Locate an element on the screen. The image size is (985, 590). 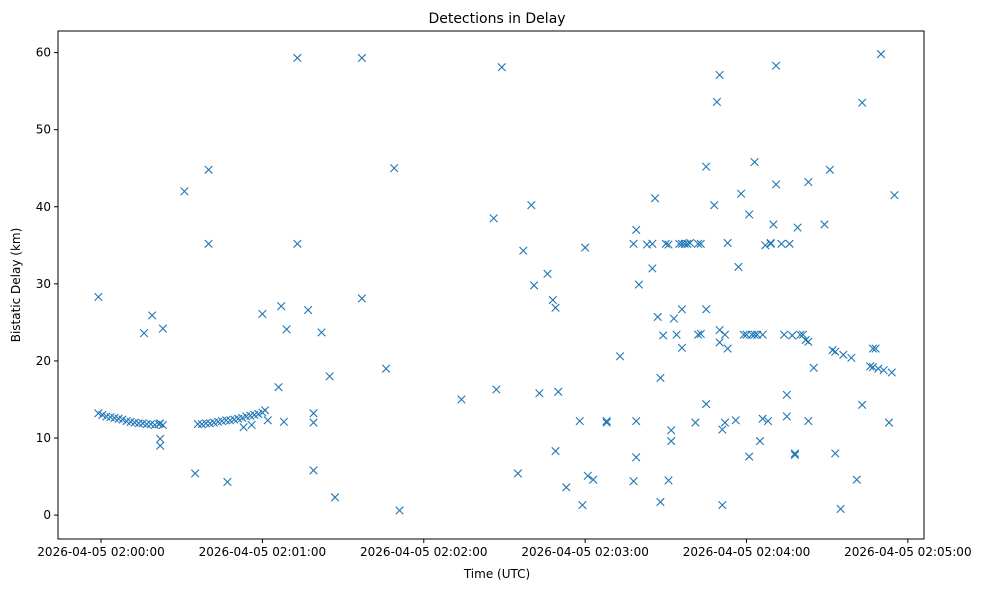
y-tick-label: 20 is located at coordinates (43, 361).